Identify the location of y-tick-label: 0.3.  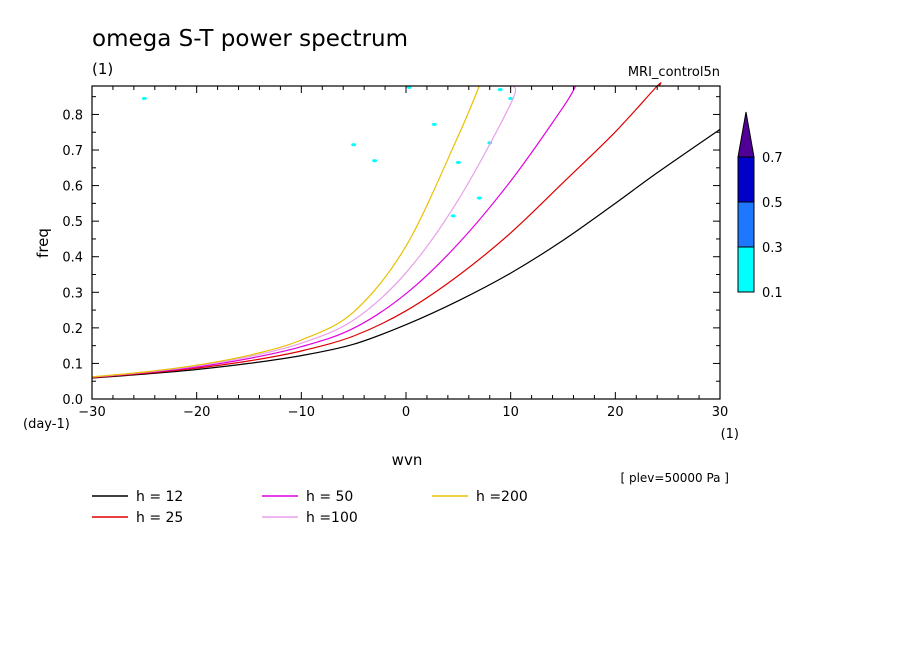
(72, 293).